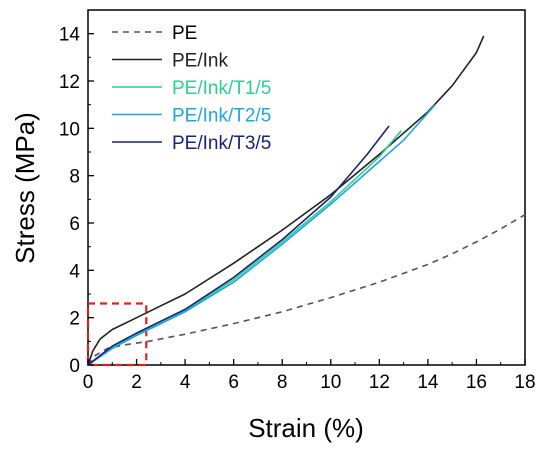 Image resolution: width=550 pixels, height=452 pixels. Describe the element at coordinates (379, 382) in the screenshot. I see `x-tick-label: 12` at that location.